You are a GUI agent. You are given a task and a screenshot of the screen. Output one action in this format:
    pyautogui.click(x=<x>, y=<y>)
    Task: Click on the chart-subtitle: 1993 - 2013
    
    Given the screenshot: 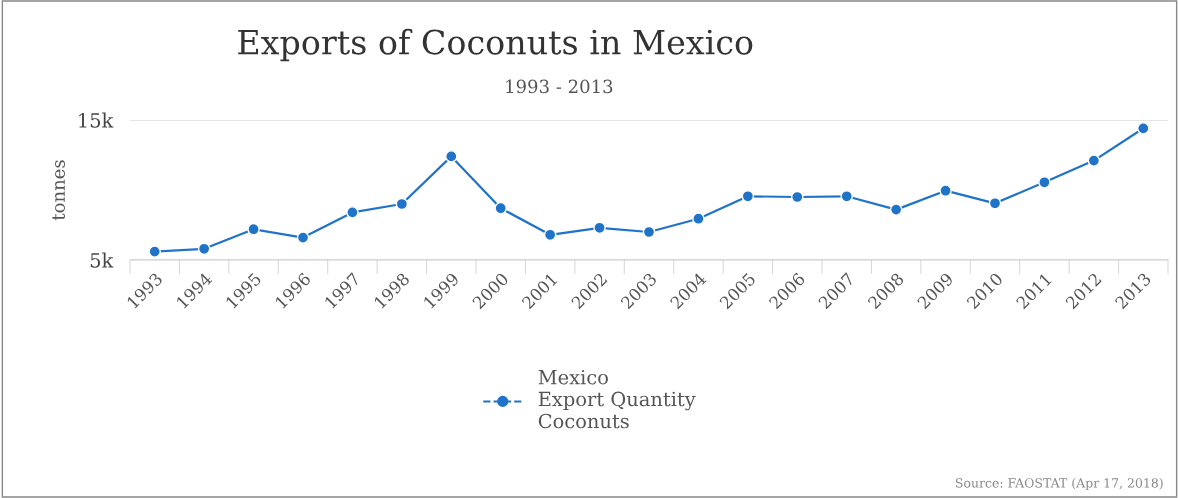 What is the action you would take?
    pyautogui.click(x=559, y=86)
    